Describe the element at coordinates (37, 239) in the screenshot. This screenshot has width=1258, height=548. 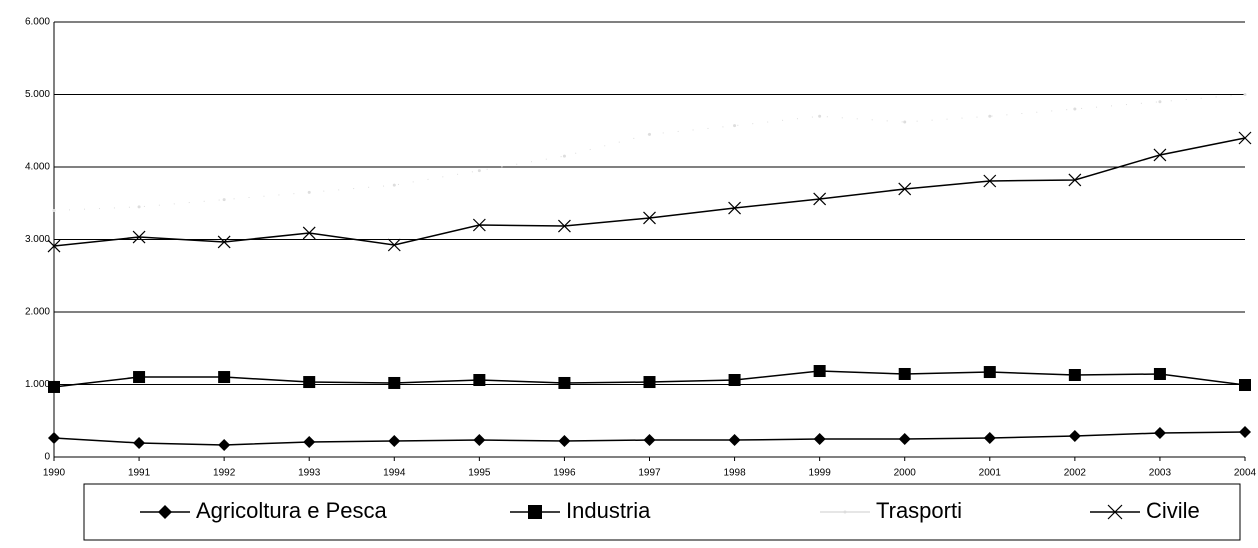
I see `y-tick-label: 3.000` at that location.